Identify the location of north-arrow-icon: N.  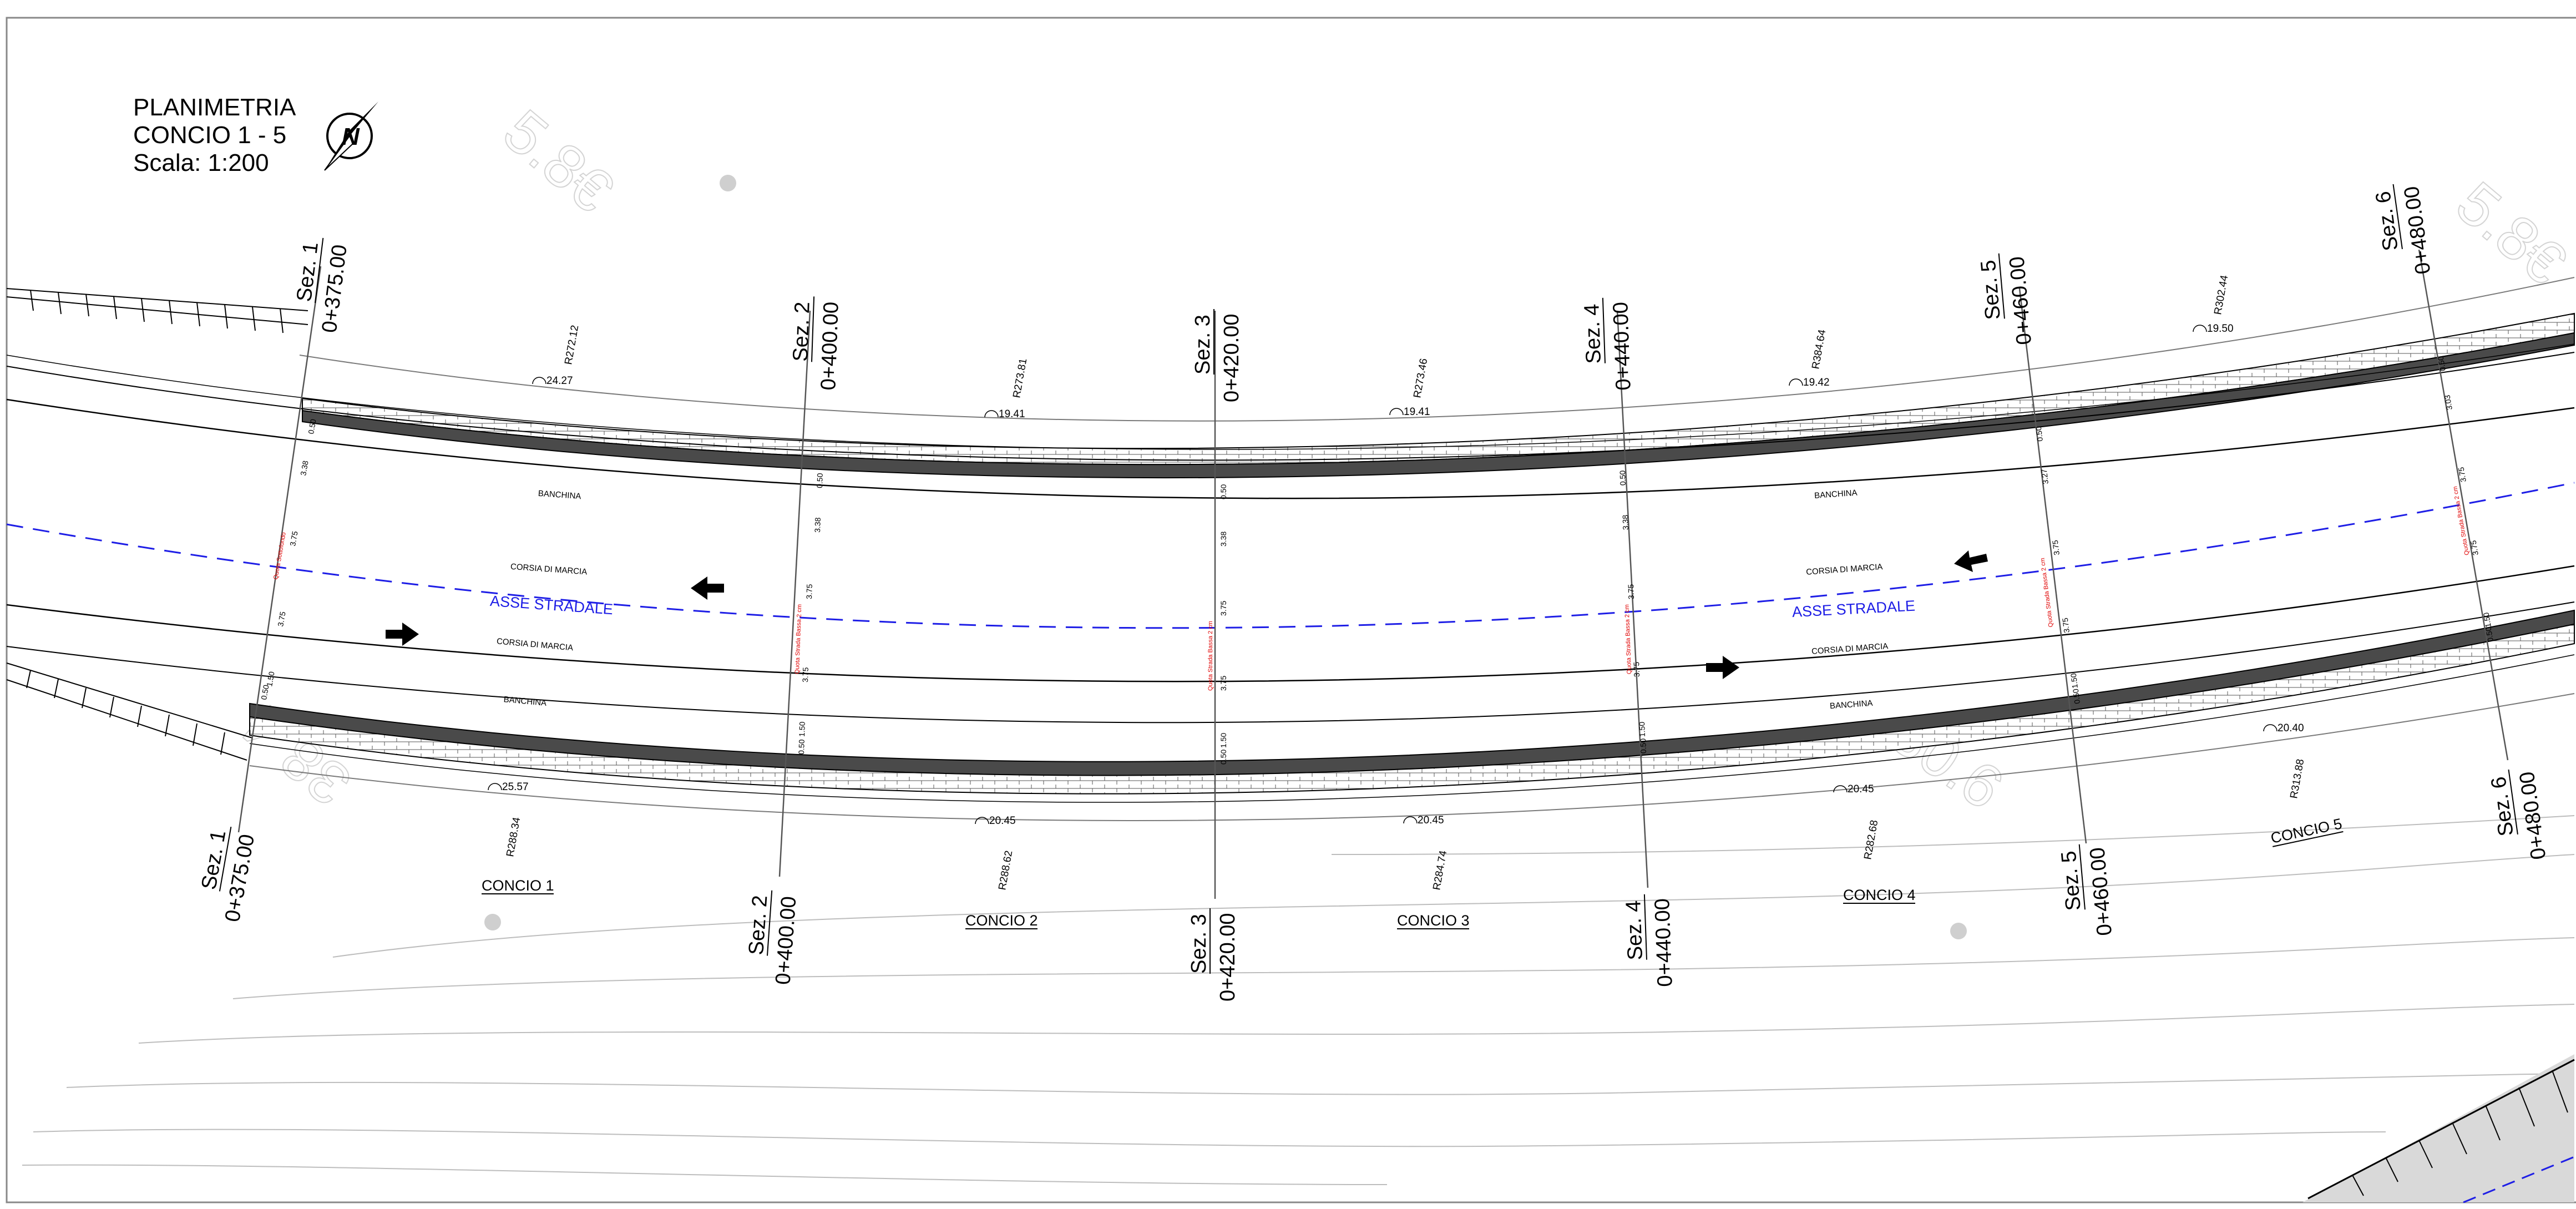
(351, 136).